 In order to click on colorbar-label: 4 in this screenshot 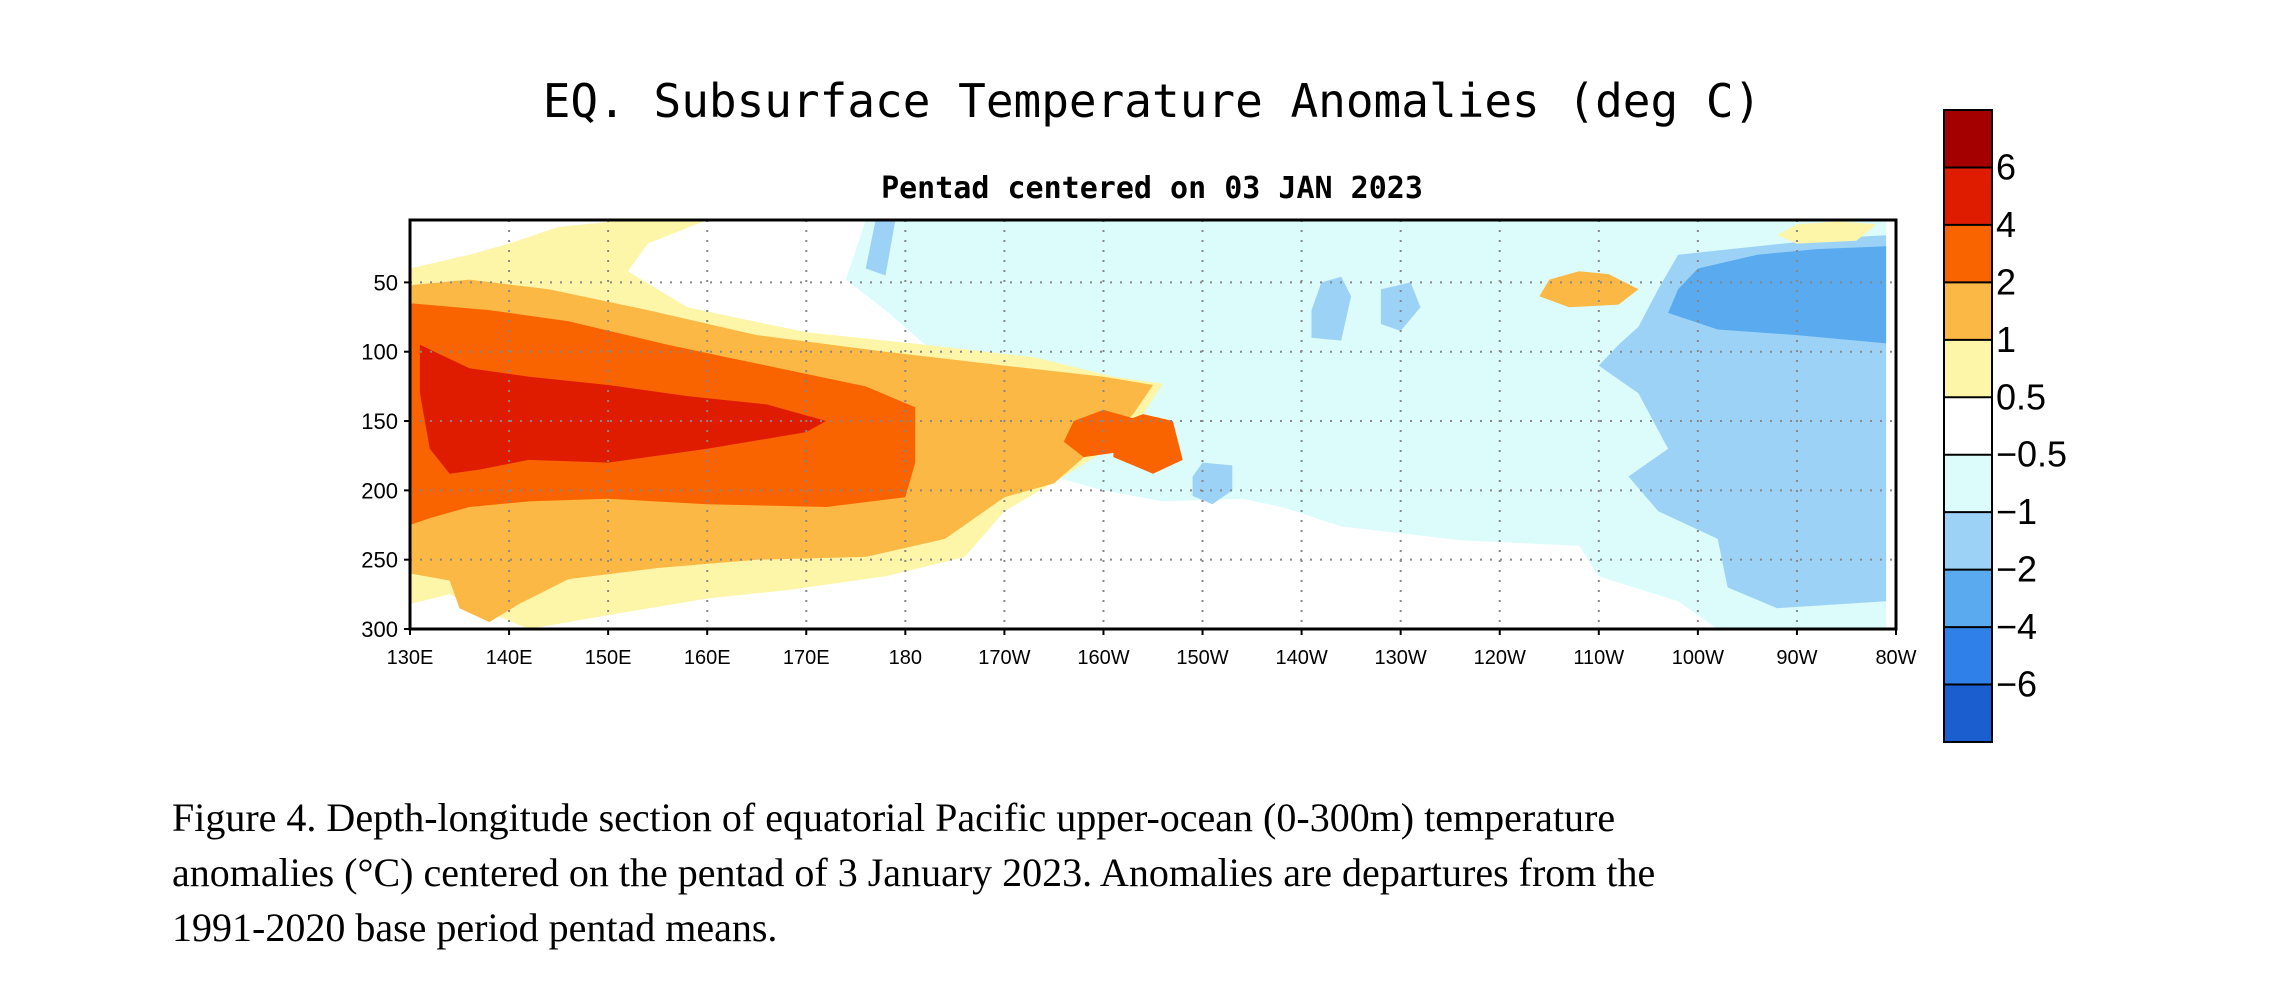, I will do `click(2006, 224)`.